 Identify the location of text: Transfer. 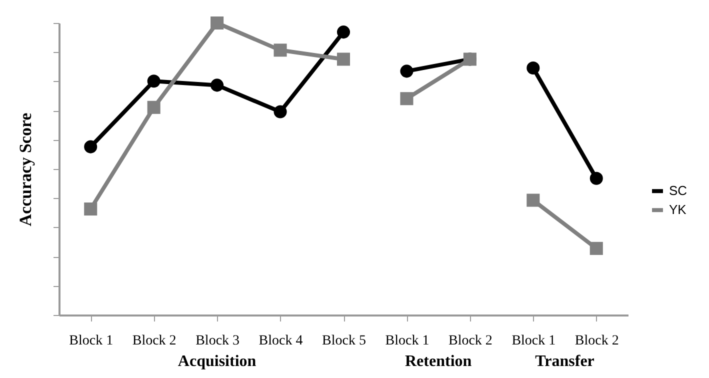
(564, 361).